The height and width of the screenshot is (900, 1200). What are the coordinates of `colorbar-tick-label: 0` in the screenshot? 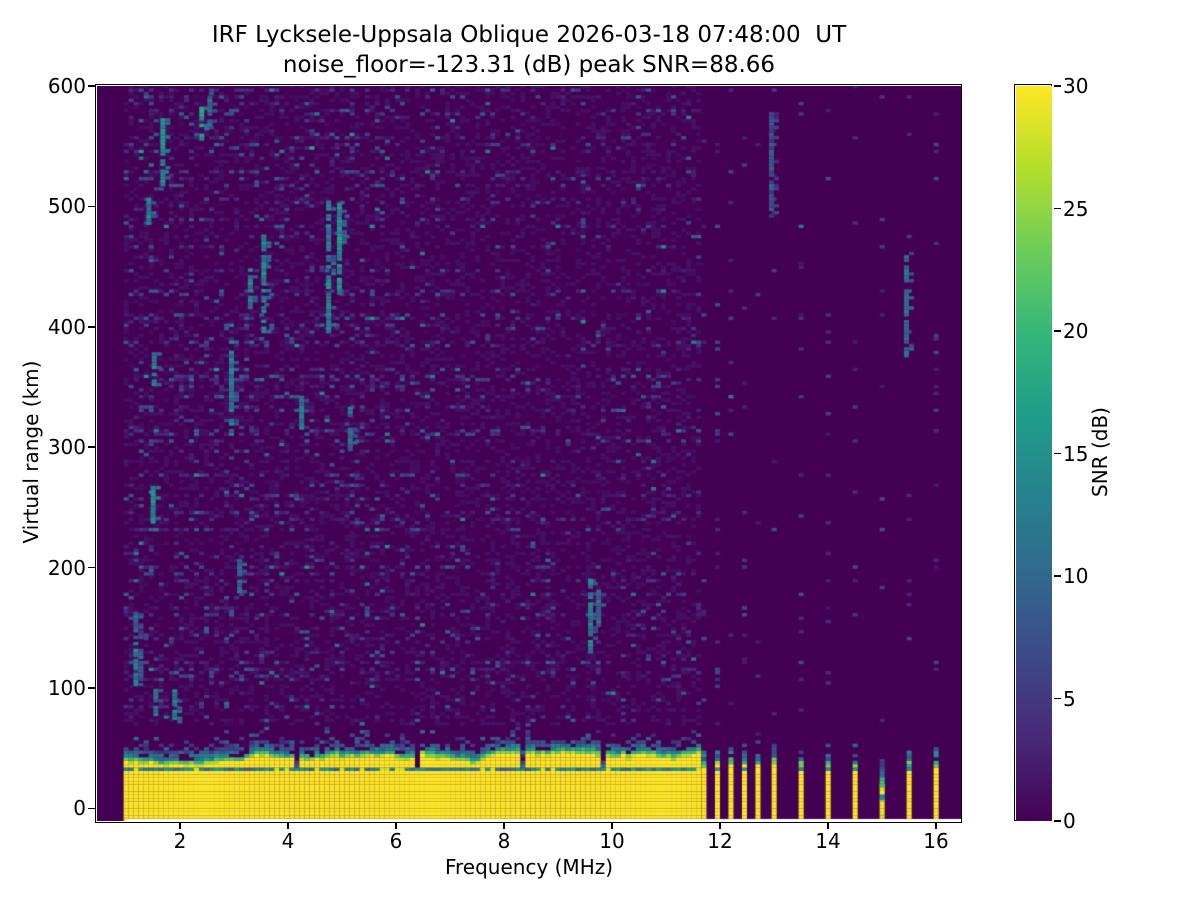 It's located at (1069, 821).